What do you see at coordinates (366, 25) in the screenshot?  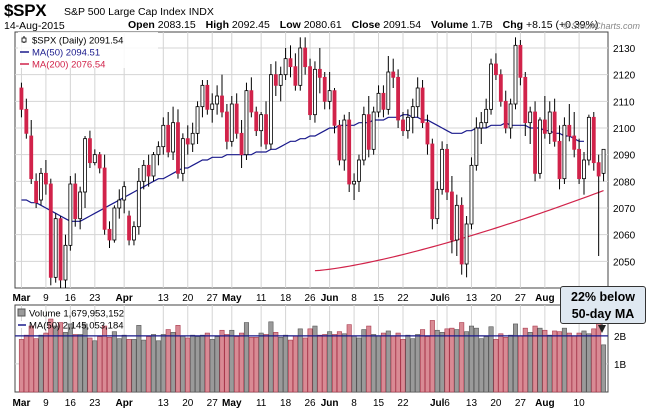 I see `close-label: Close` at bounding box center [366, 25].